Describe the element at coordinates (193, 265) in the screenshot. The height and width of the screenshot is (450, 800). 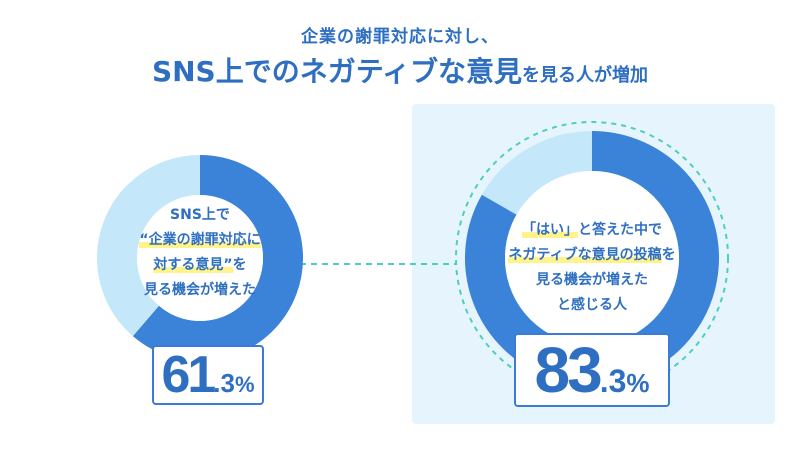
I see `label-highlight: 対する意見”` at that location.